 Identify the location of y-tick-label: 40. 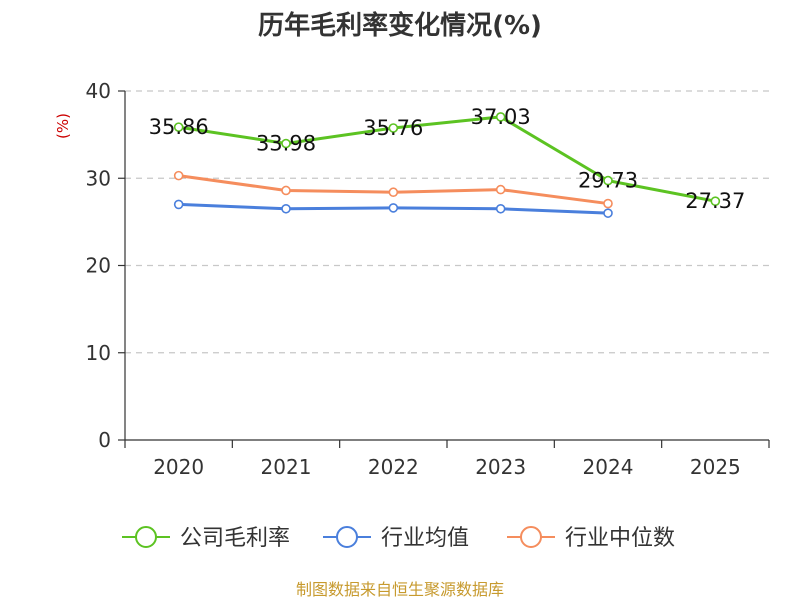
(98, 91).